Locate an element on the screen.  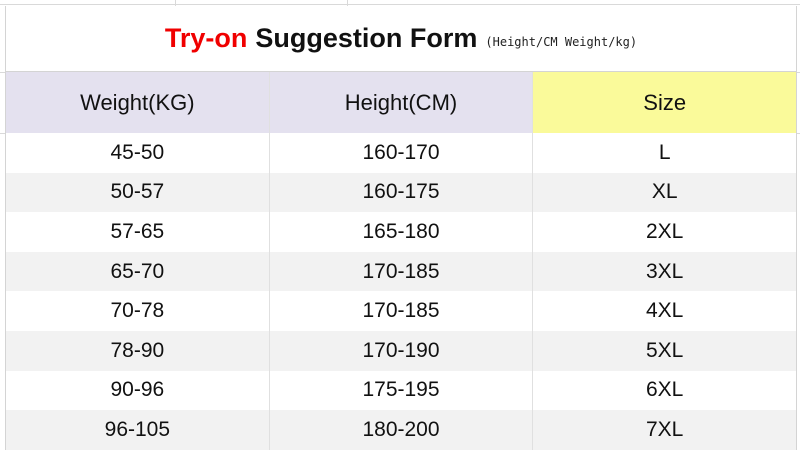
table-row: 45-50 160-170 L is located at coordinates (401, 153).